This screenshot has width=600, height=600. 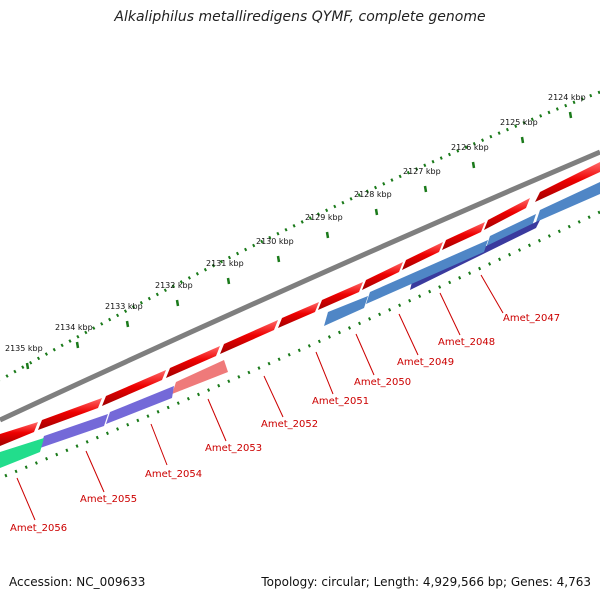 I want to click on ruler-tick-label: 2135 kbp, so click(x=24, y=348).